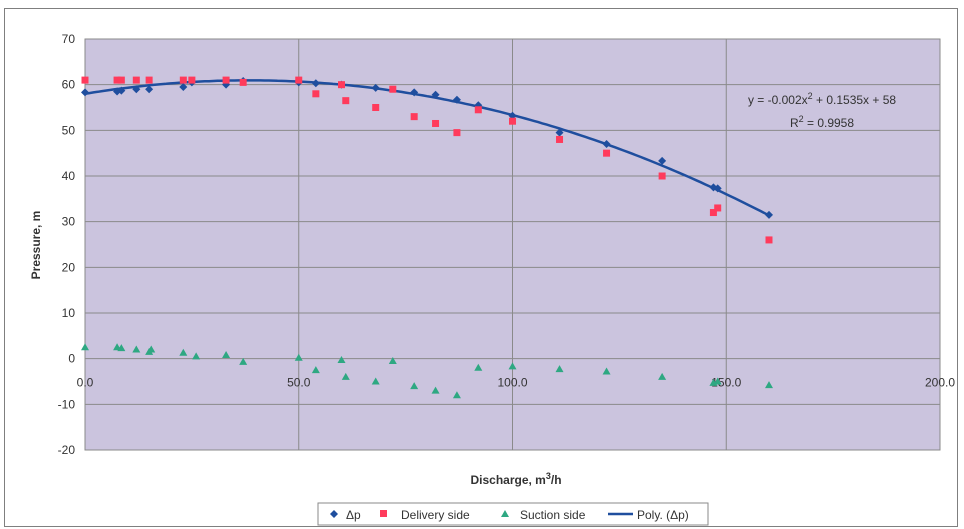 This screenshot has height=529, width=964. What do you see at coordinates (85, 383) in the screenshot?
I see `x-tick-label: 0.0` at bounding box center [85, 383].